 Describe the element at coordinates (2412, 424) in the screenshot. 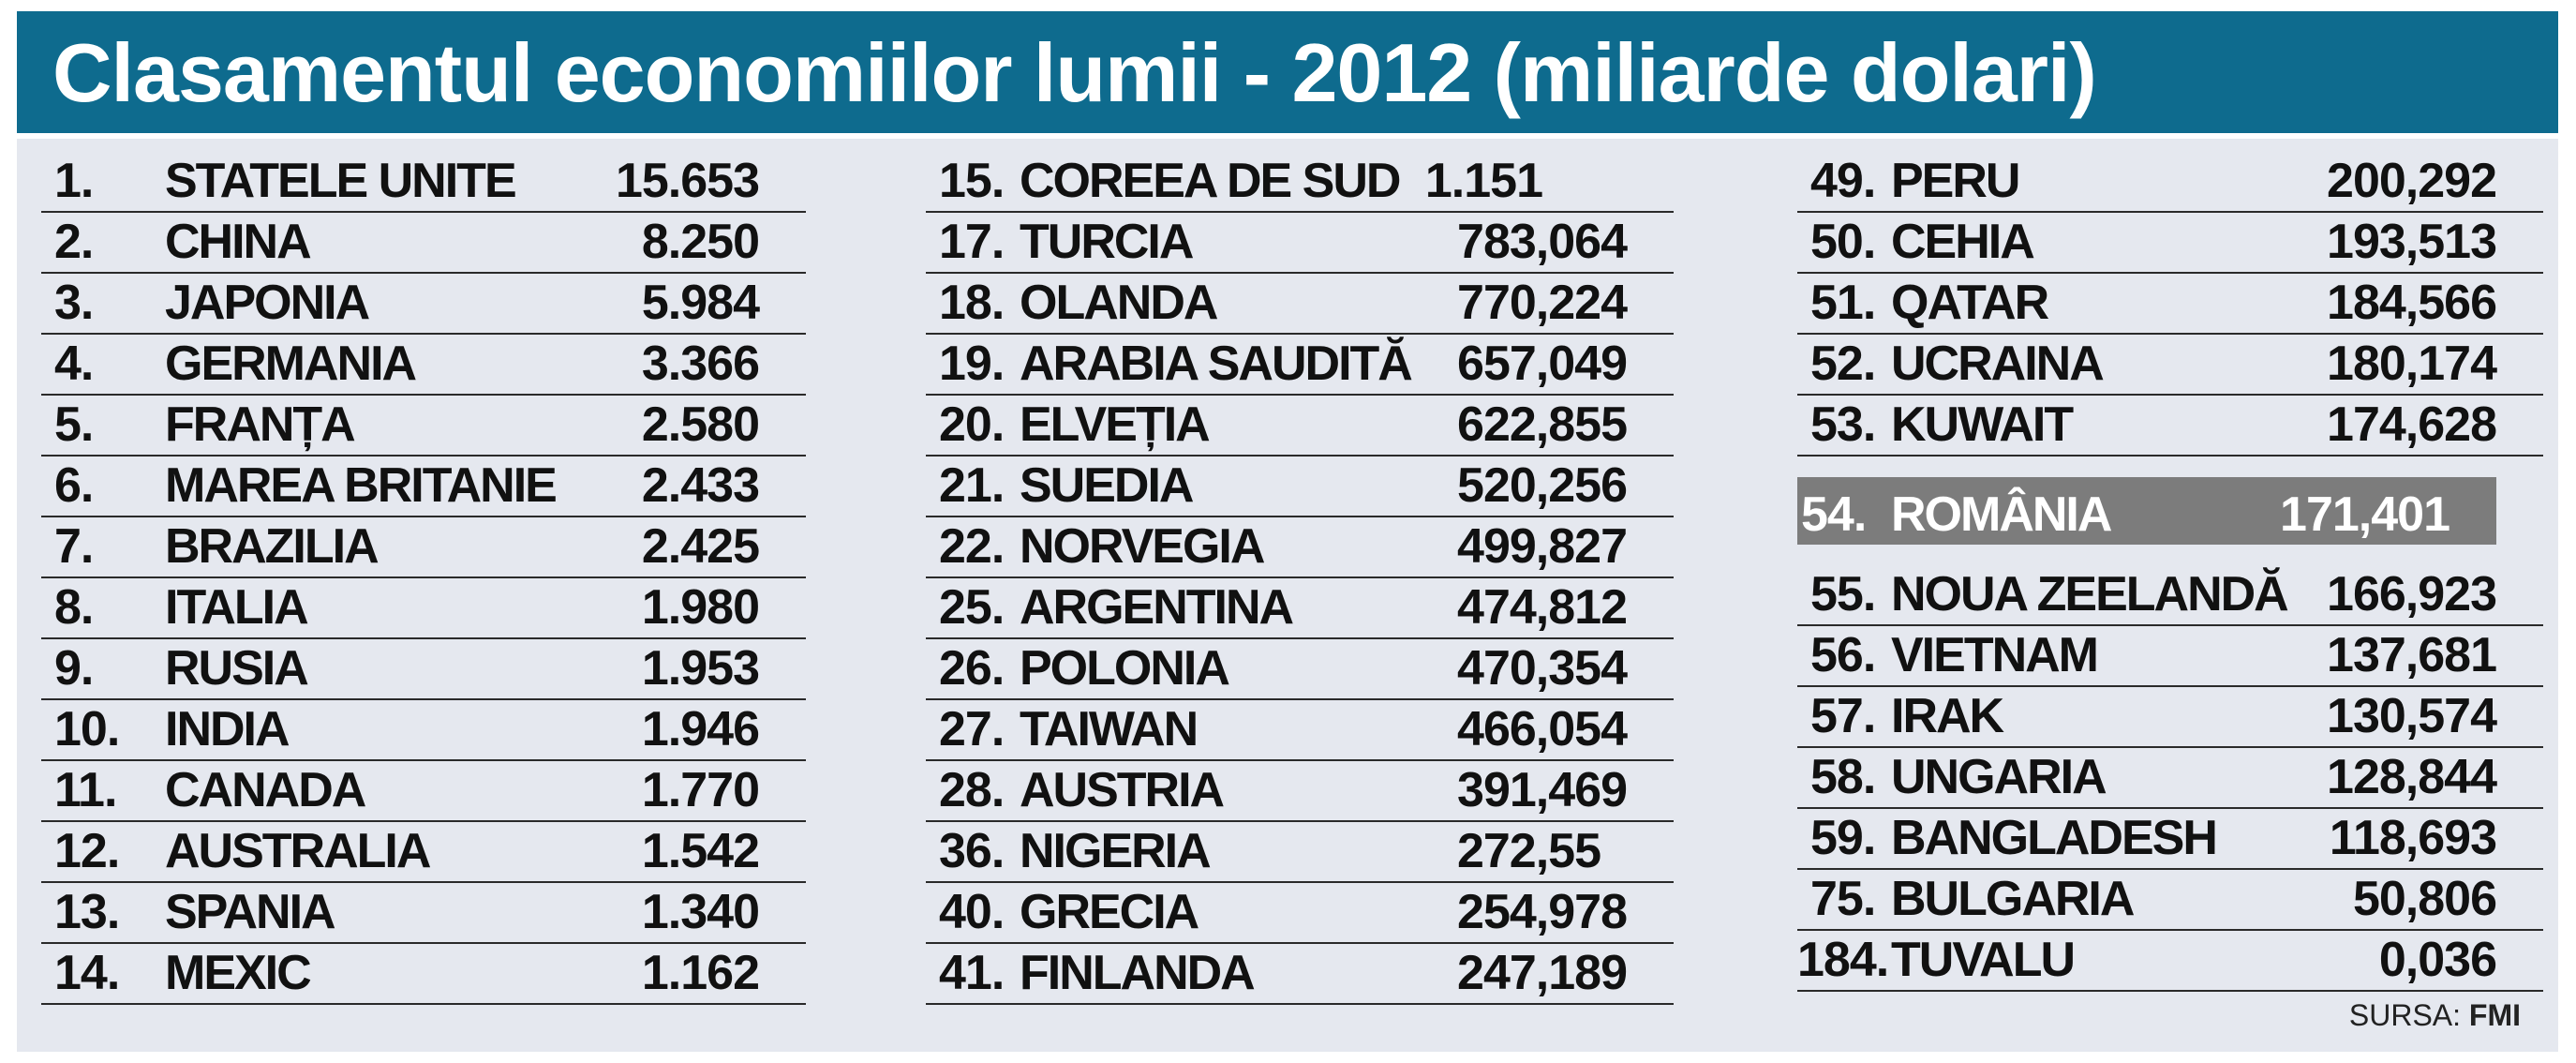

I see `gdp-value: 174,628` at that location.